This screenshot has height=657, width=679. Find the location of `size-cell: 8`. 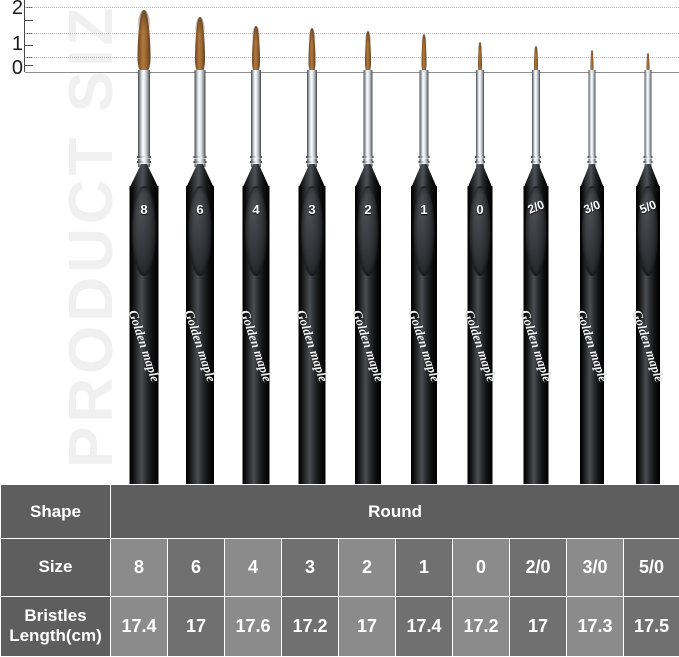

size-cell: 8 is located at coordinates (139, 567).